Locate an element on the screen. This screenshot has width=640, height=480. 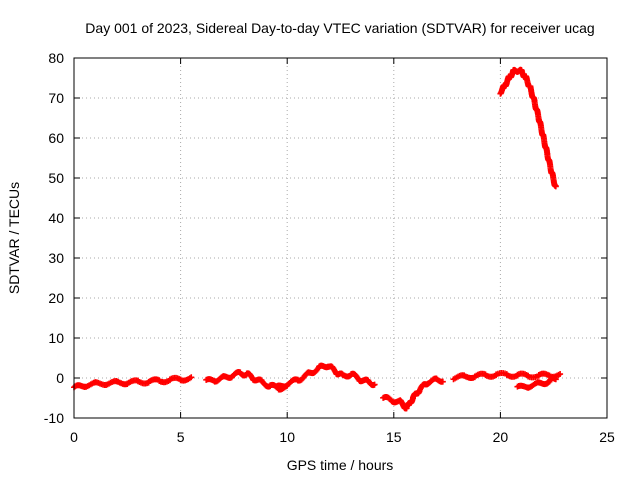
y-tick-label: 80 is located at coordinates (56, 58).